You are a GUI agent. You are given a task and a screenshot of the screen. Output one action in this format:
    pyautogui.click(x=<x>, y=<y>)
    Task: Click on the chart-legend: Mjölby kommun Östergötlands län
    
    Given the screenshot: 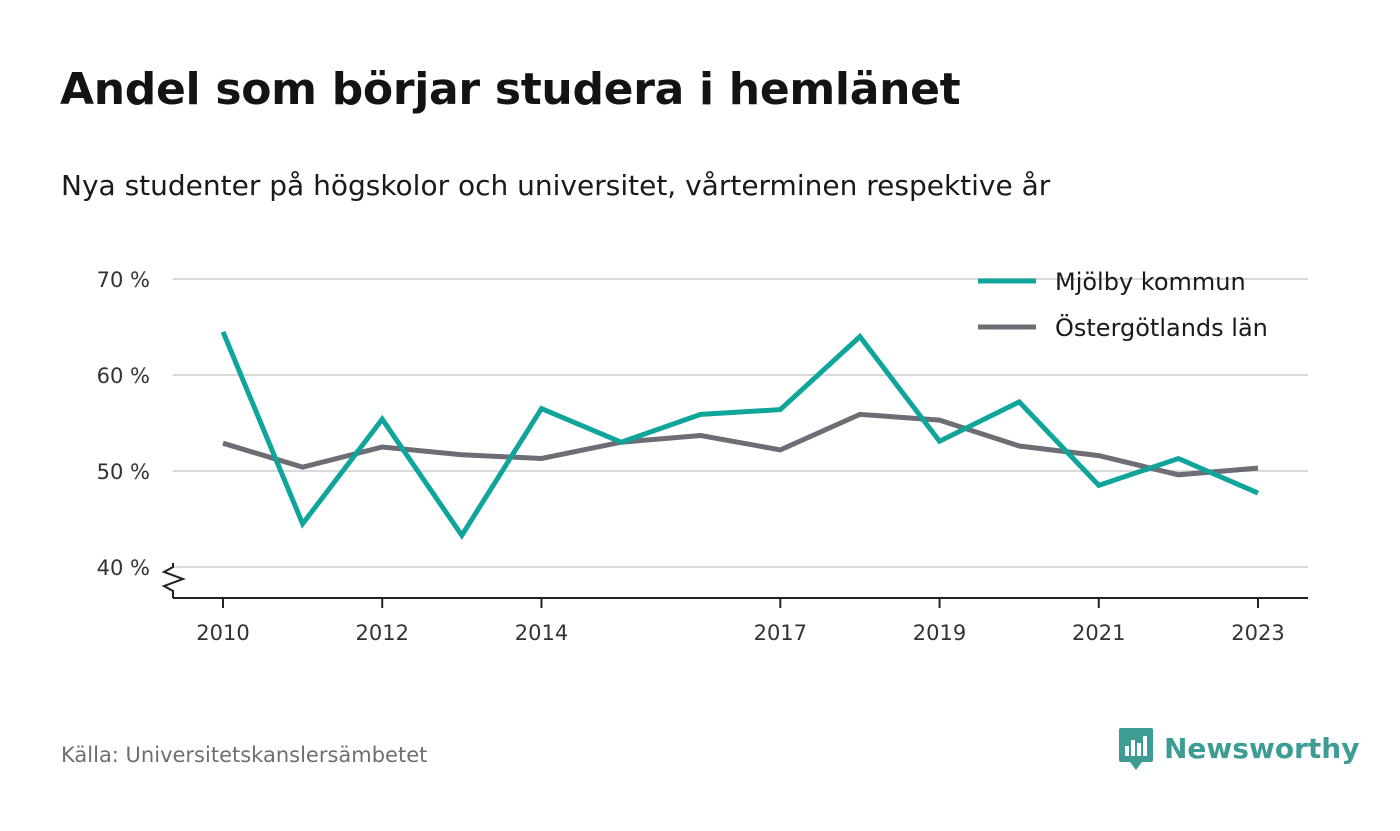 What is the action you would take?
    pyautogui.click(x=1123, y=305)
    